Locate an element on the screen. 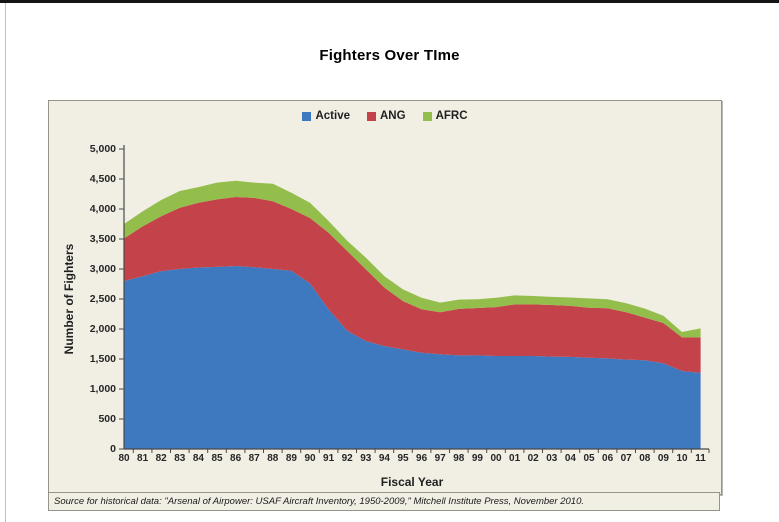 Image resolution: width=779 pixels, height=522 pixels. page-top-border is located at coordinates (389, 1).